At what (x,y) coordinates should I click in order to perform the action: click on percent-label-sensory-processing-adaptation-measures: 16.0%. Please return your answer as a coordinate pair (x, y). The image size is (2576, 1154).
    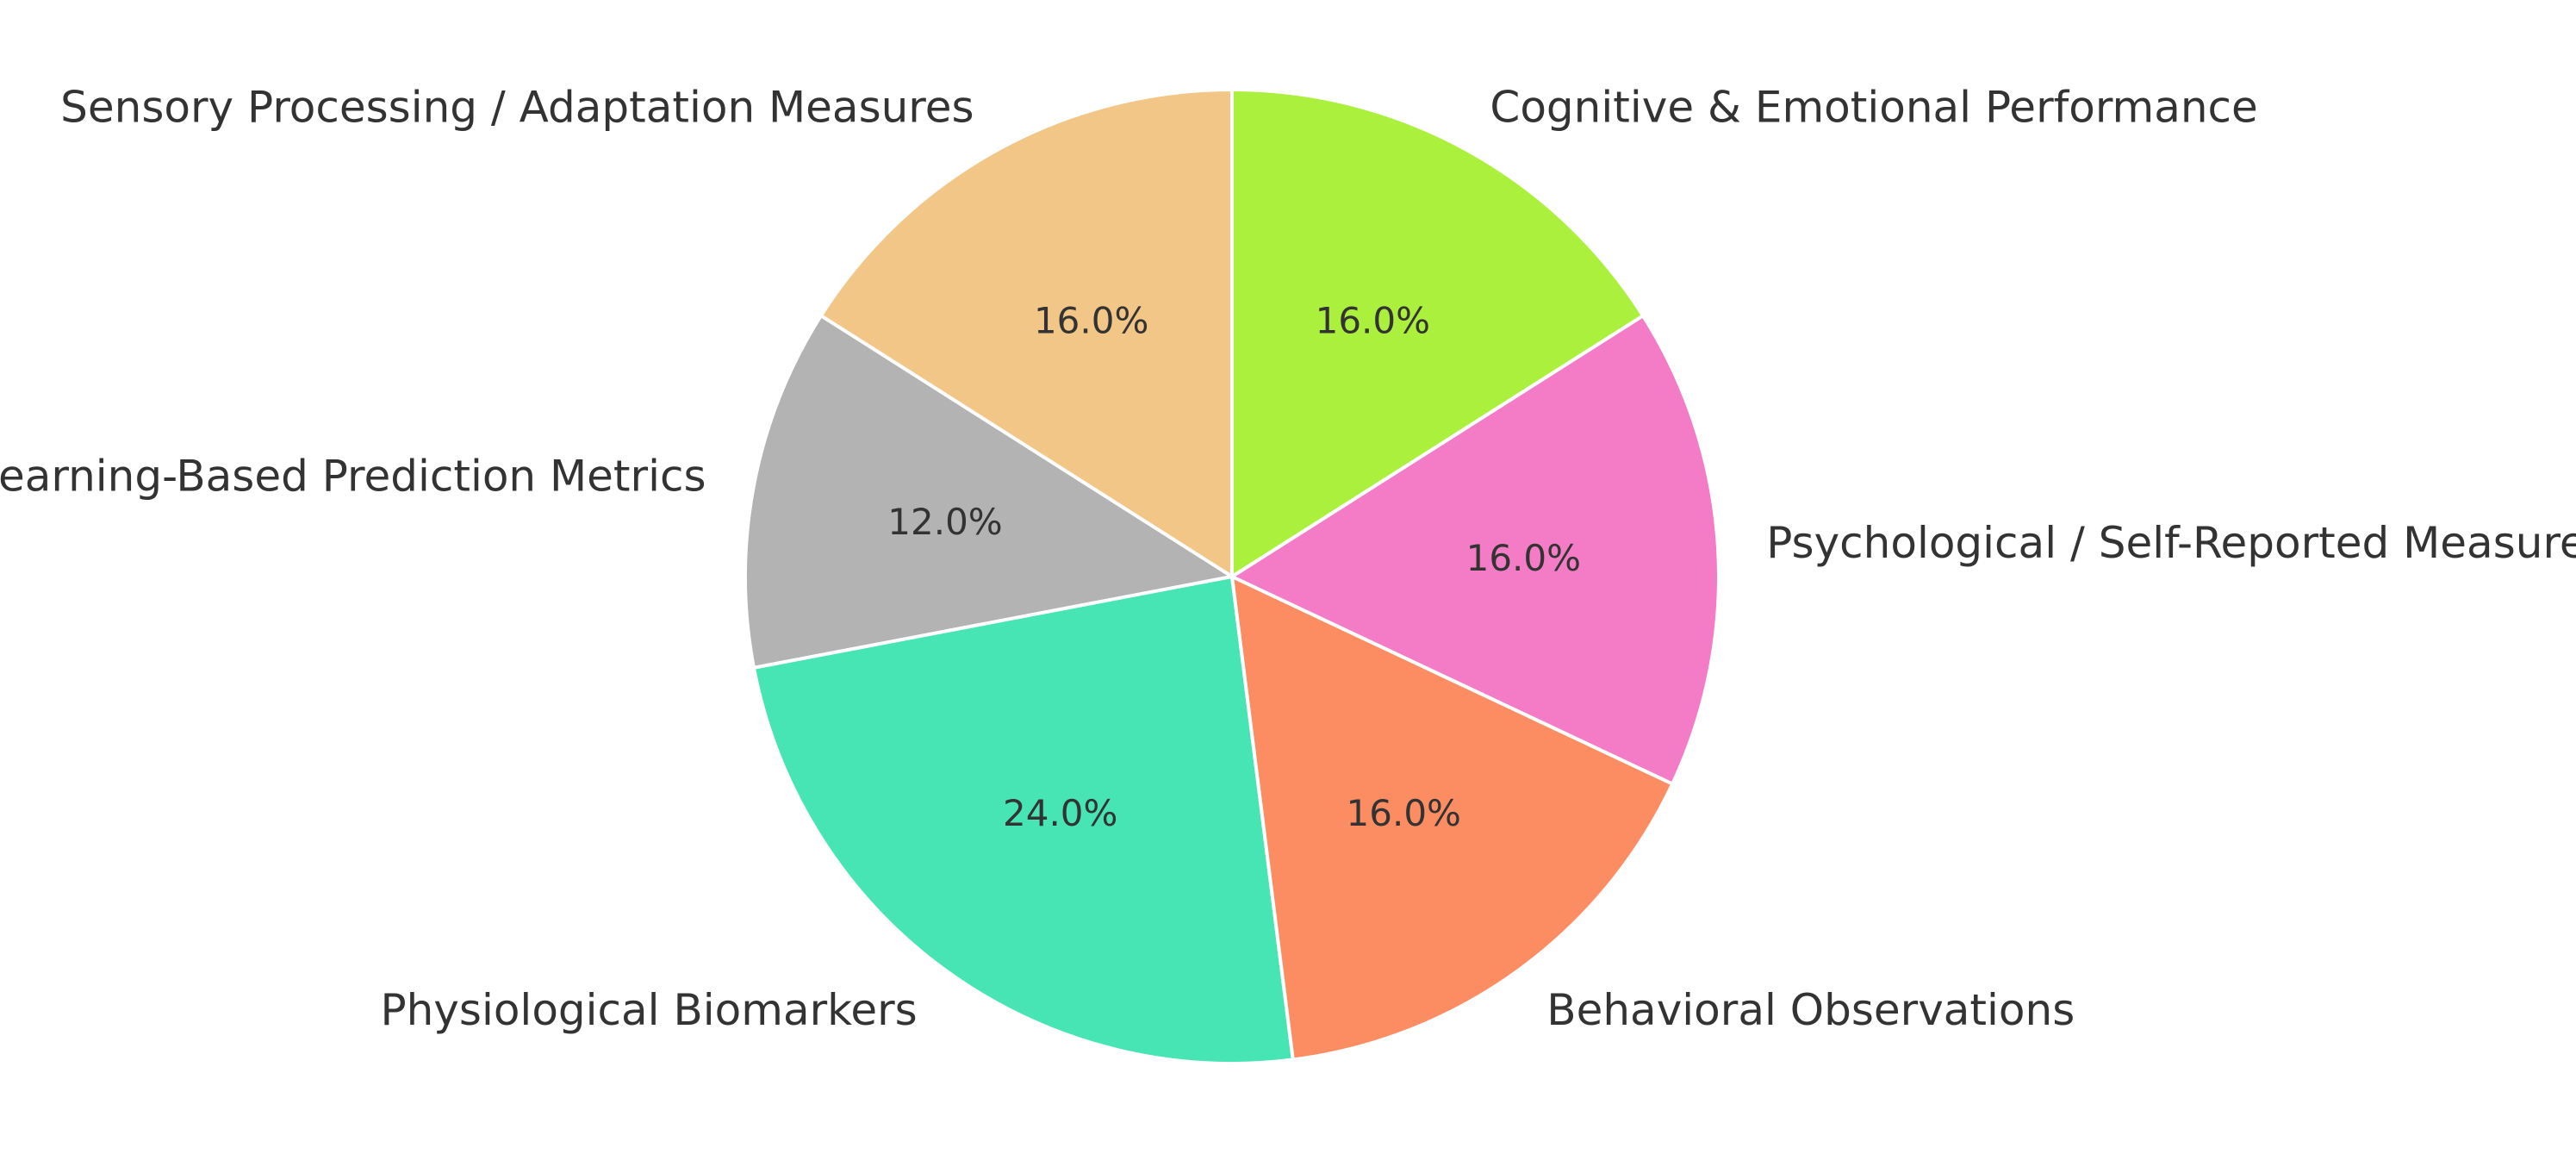
    Looking at the image, I should click on (1091, 320).